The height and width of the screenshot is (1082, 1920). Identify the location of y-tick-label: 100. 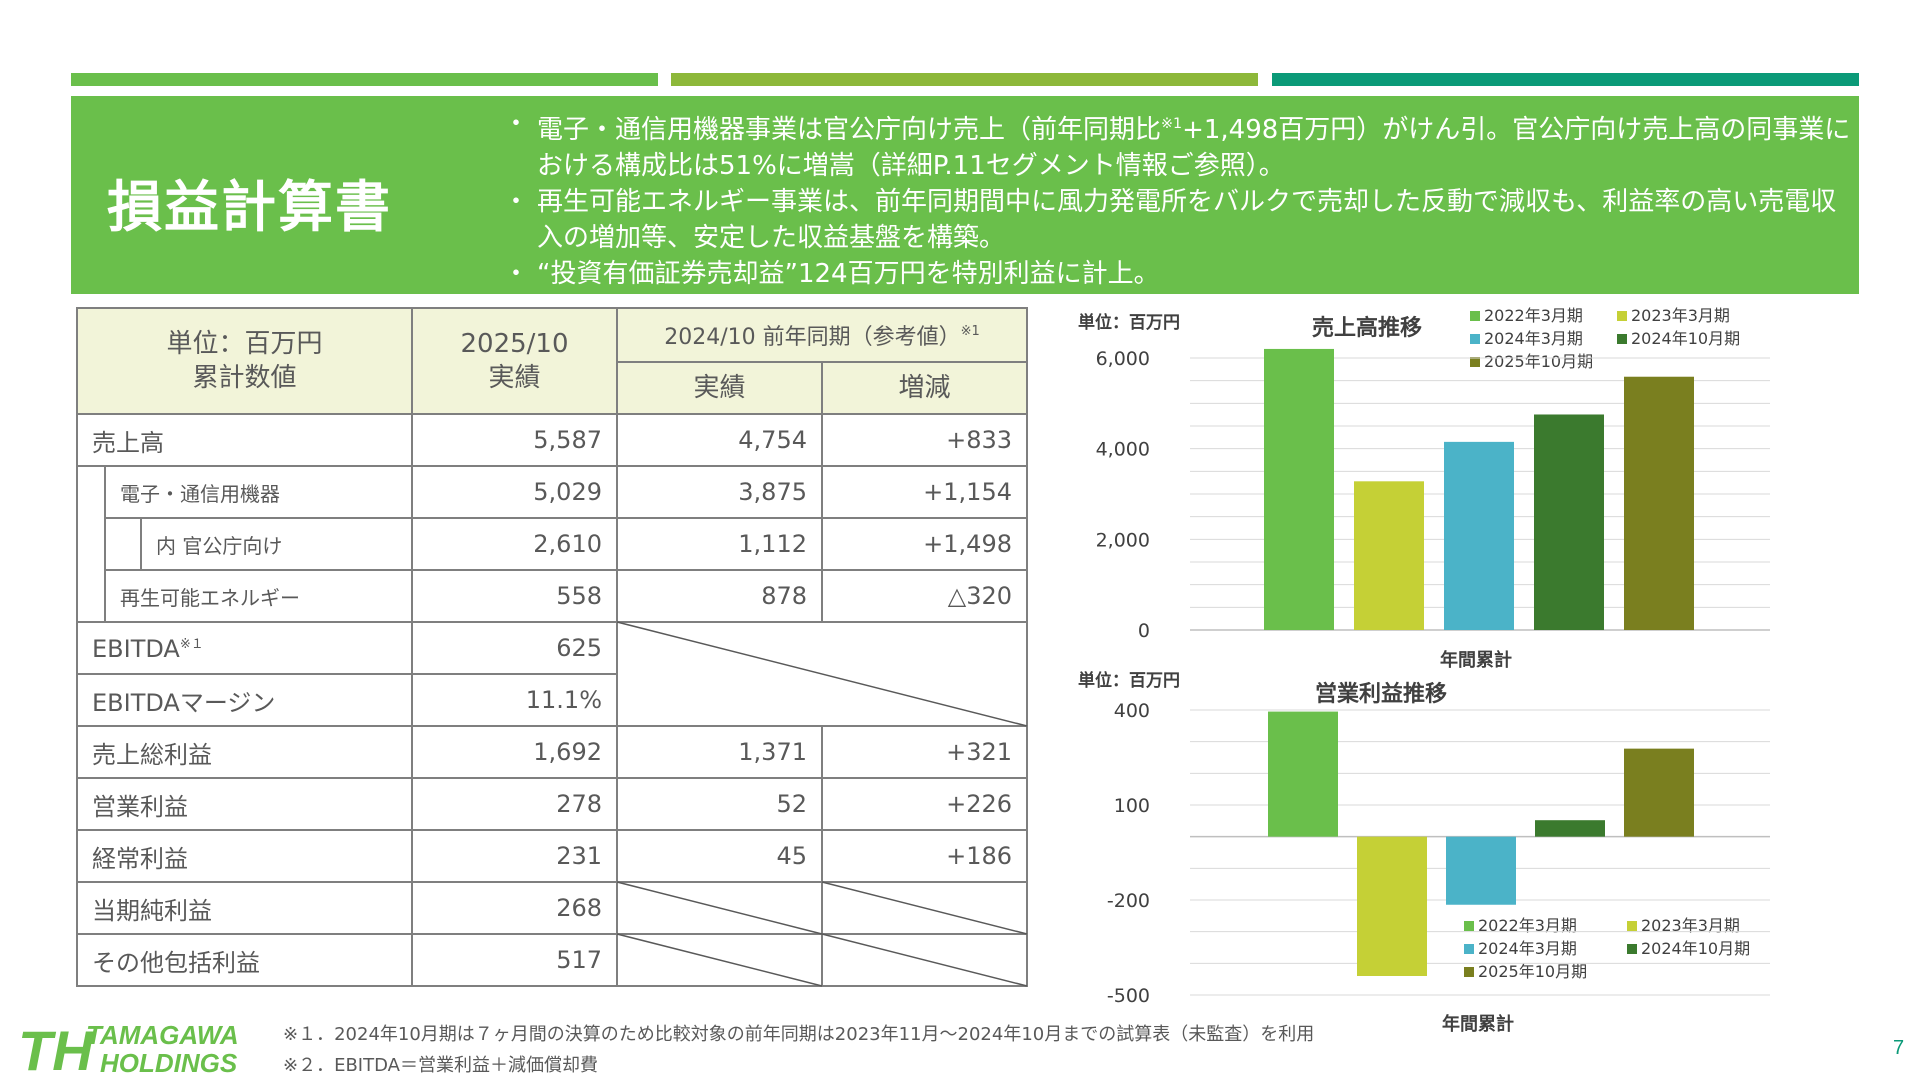
(1132, 806).